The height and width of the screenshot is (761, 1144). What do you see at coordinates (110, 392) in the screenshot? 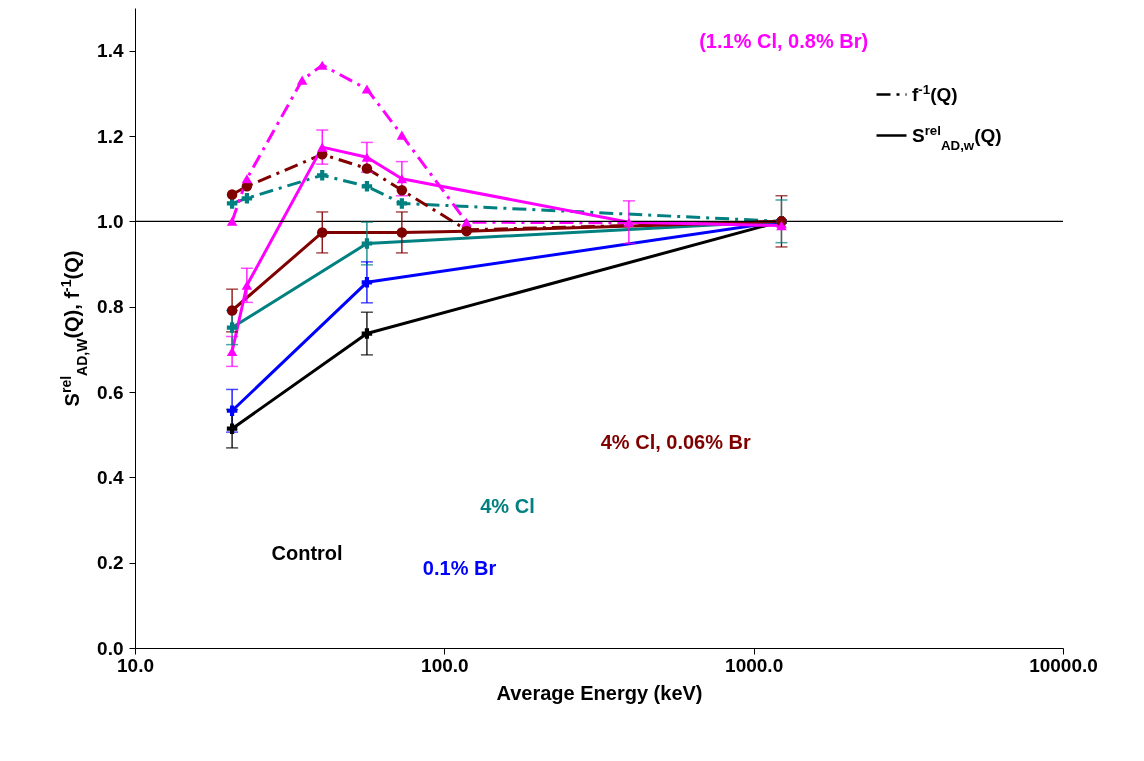
I see `y-tick-label: 0.6` at bounding box center [110, 392].